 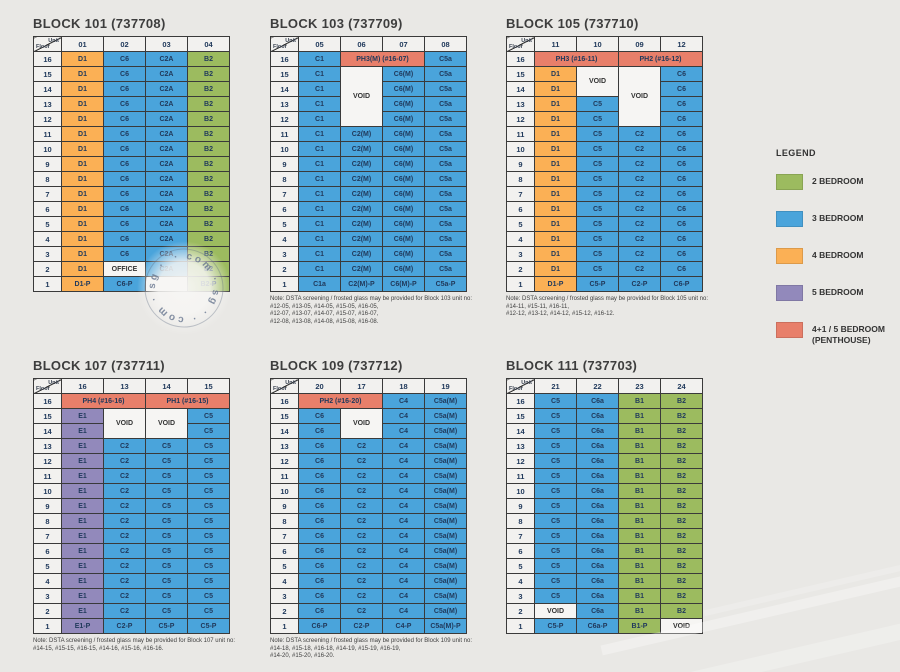 What do you see at coordinates (361, 194) in the screenshot?
I see `unit-cell-c2-m: C2(M)` at bounding box center [361, 194].